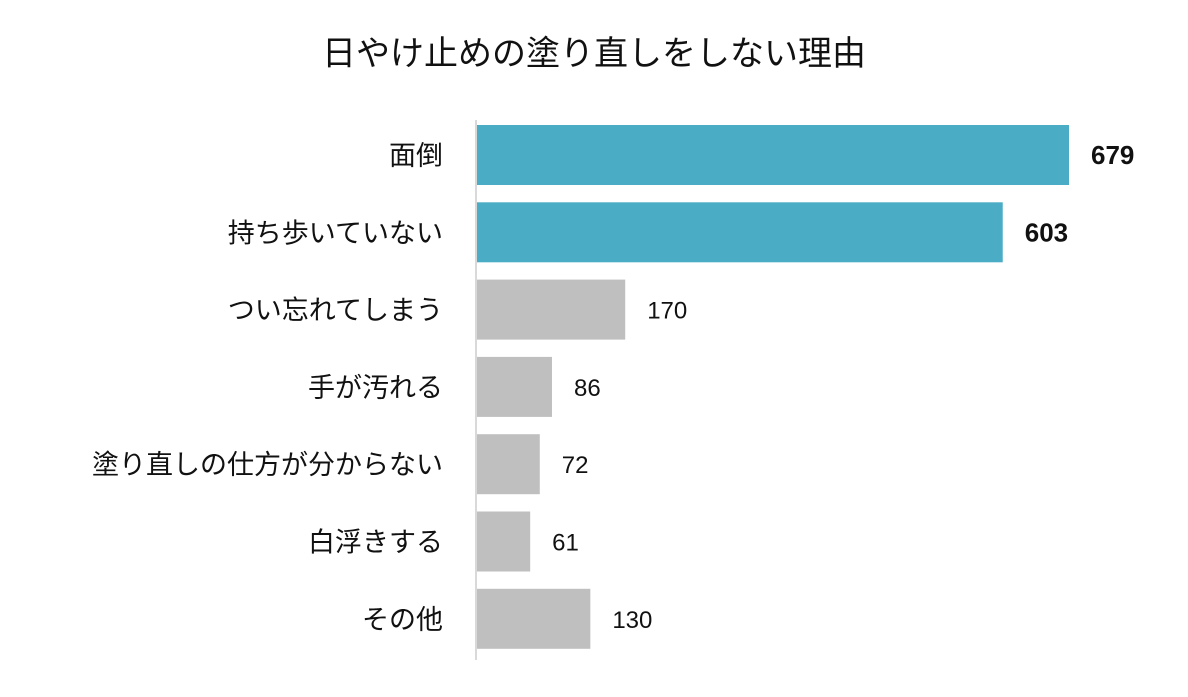 This screenshot has width=1188, height=697. What do you see at coordinates (587, 388) in the screenshot?
I see `value-label: 86` at bounding box center [587, 388].